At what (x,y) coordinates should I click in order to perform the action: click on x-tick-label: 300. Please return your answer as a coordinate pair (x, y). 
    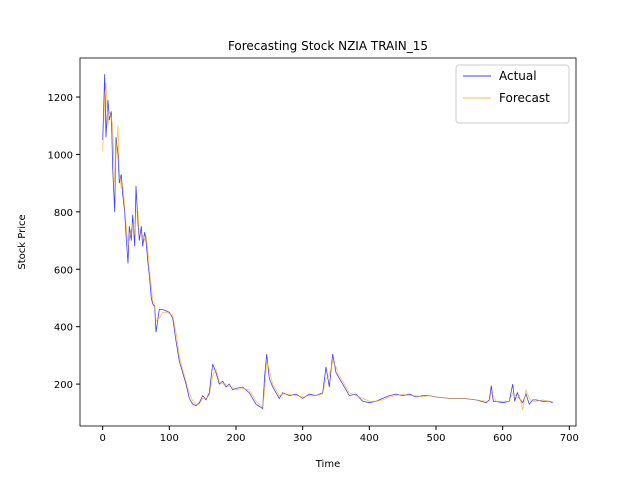
    Looking at the image, I should click on (302, 438).